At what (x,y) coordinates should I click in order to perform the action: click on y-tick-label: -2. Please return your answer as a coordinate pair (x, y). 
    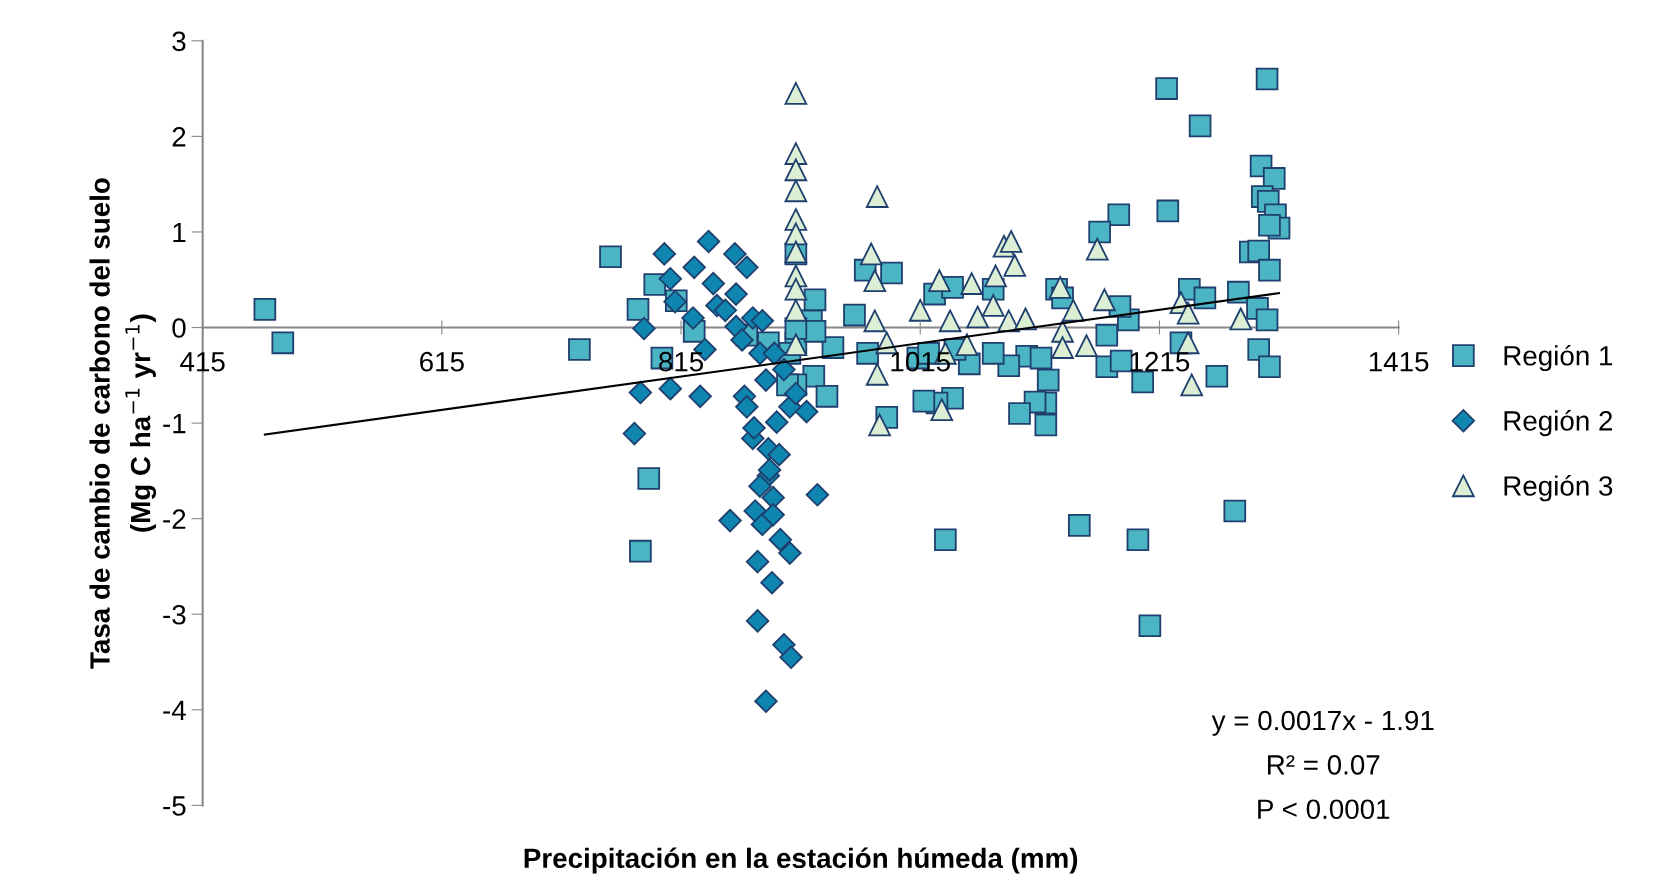
    Looking at the image, I should click on (174, 519).